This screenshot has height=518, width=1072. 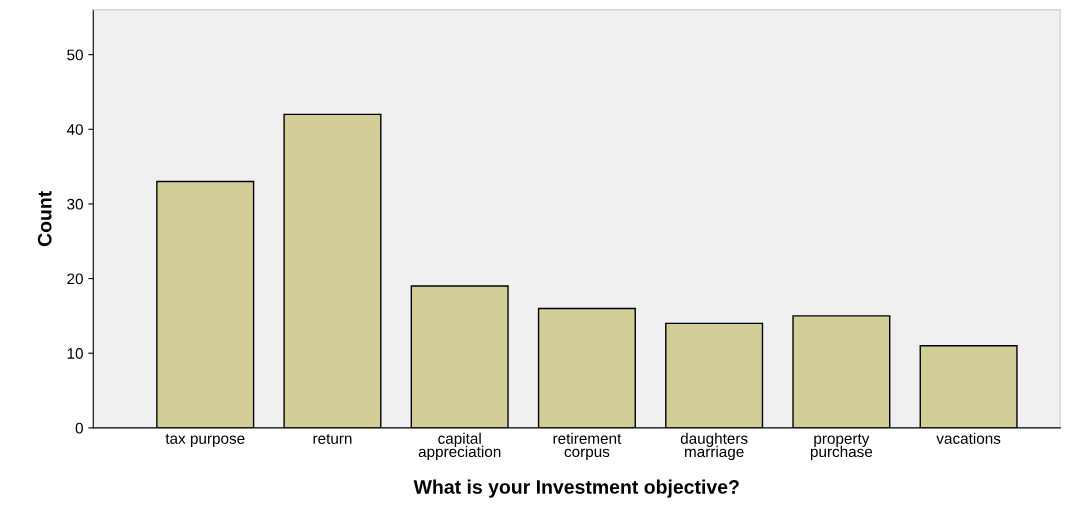 I want to click on y-tick-label: 40, so click(x=74, y=129).